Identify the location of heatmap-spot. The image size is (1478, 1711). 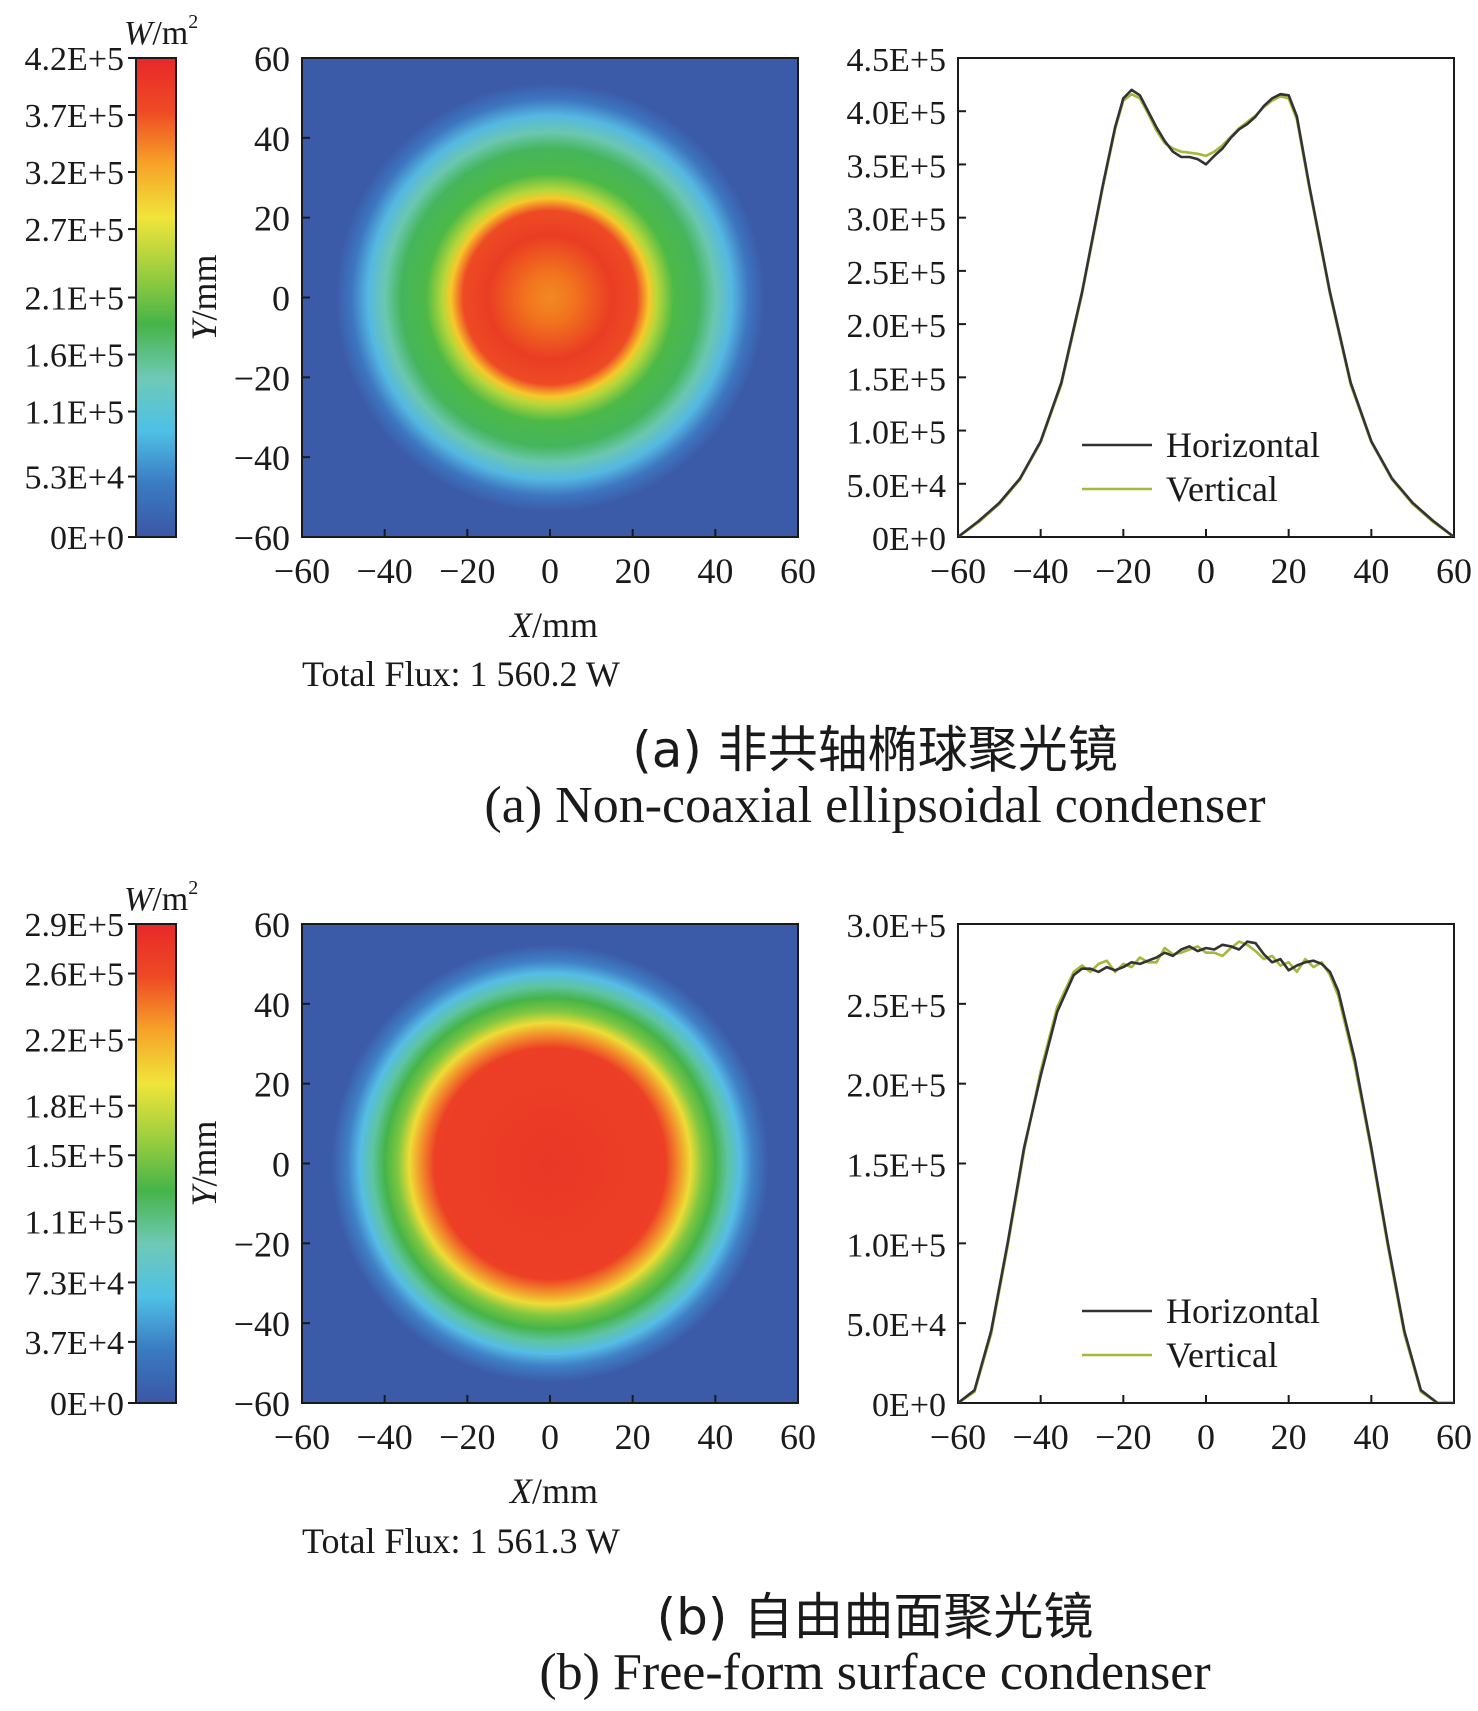
(550, 297).